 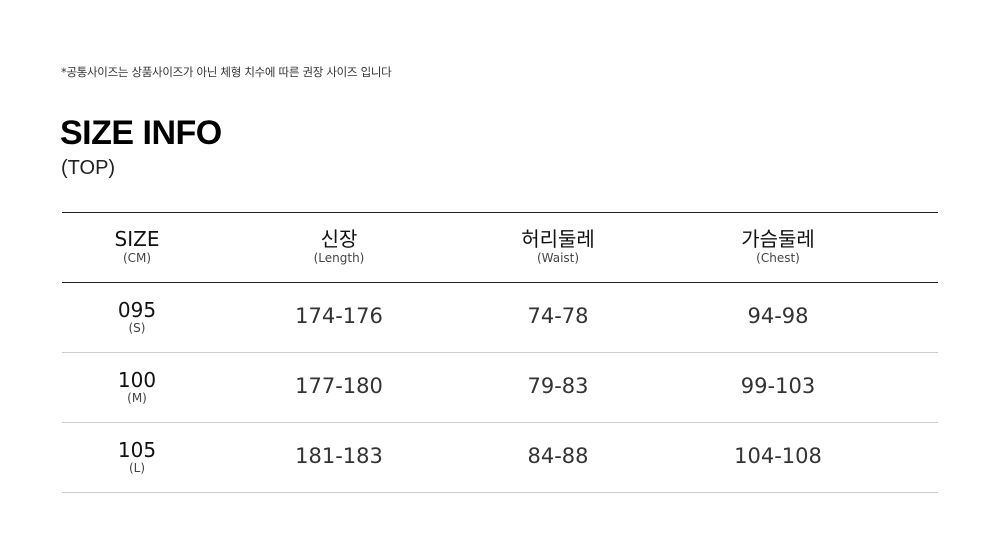 What do you see at coordinates (226, 72) in the screenshot?
I see `size-notice: *공통사이즈는 상품사이즈가 아닌 체형 치수에 따른 권장 사이즈 입니다` at bounding box center [226, 72].